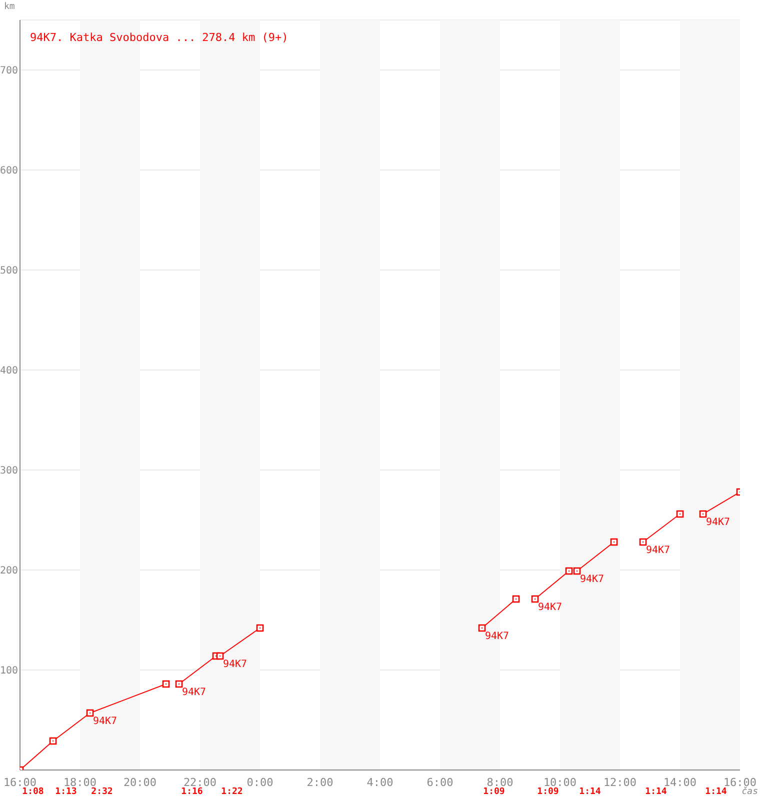  I want to click on x-tick-label: 0:00, so click(260, 782).